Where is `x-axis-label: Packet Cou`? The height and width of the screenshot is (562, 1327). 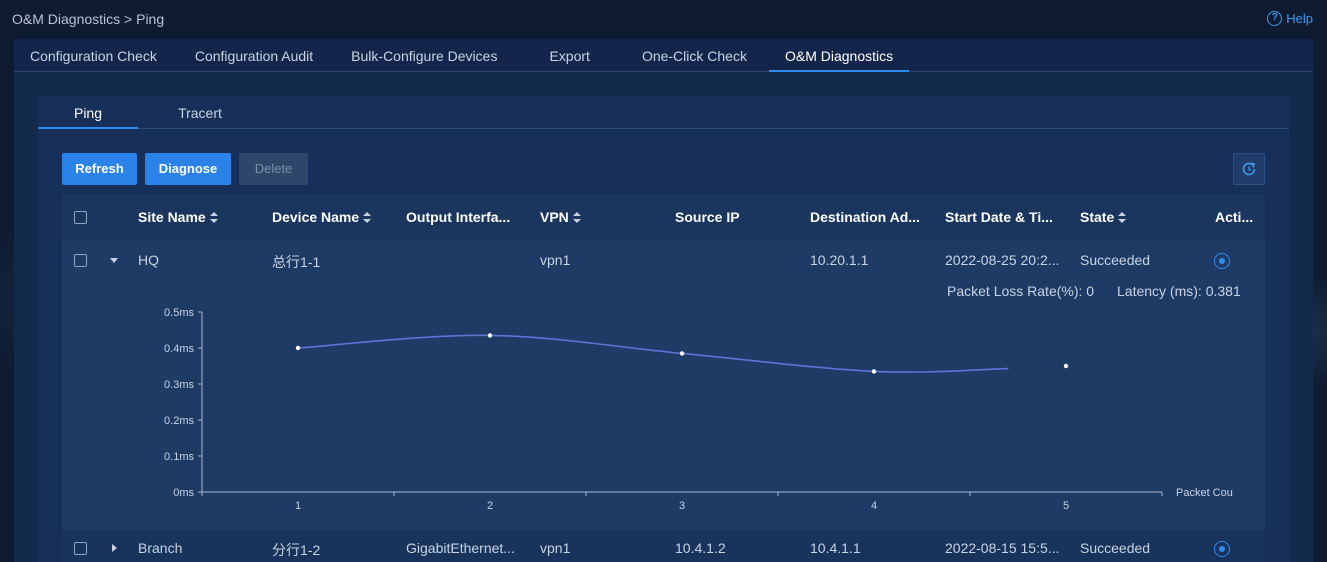 x-axis-label: Packet Cou is located at coordinates (1204, 493).